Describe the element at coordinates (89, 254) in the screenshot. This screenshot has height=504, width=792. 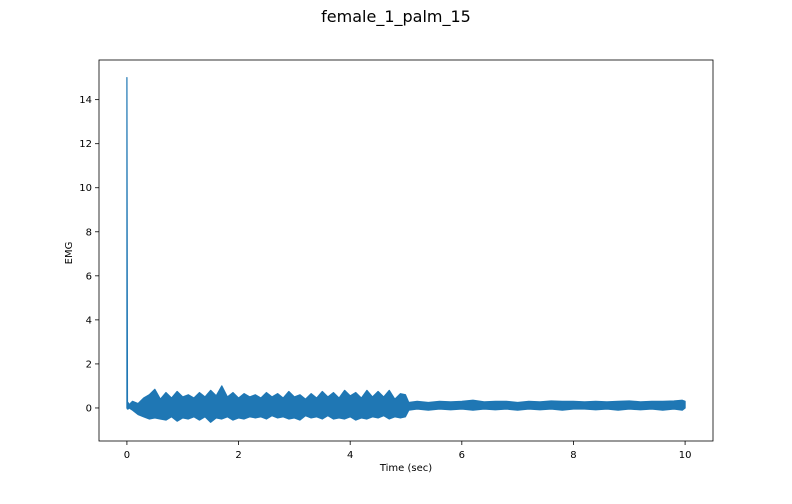
I see `y-axis: 0 2 4 6 8 10 12 14` at that location.